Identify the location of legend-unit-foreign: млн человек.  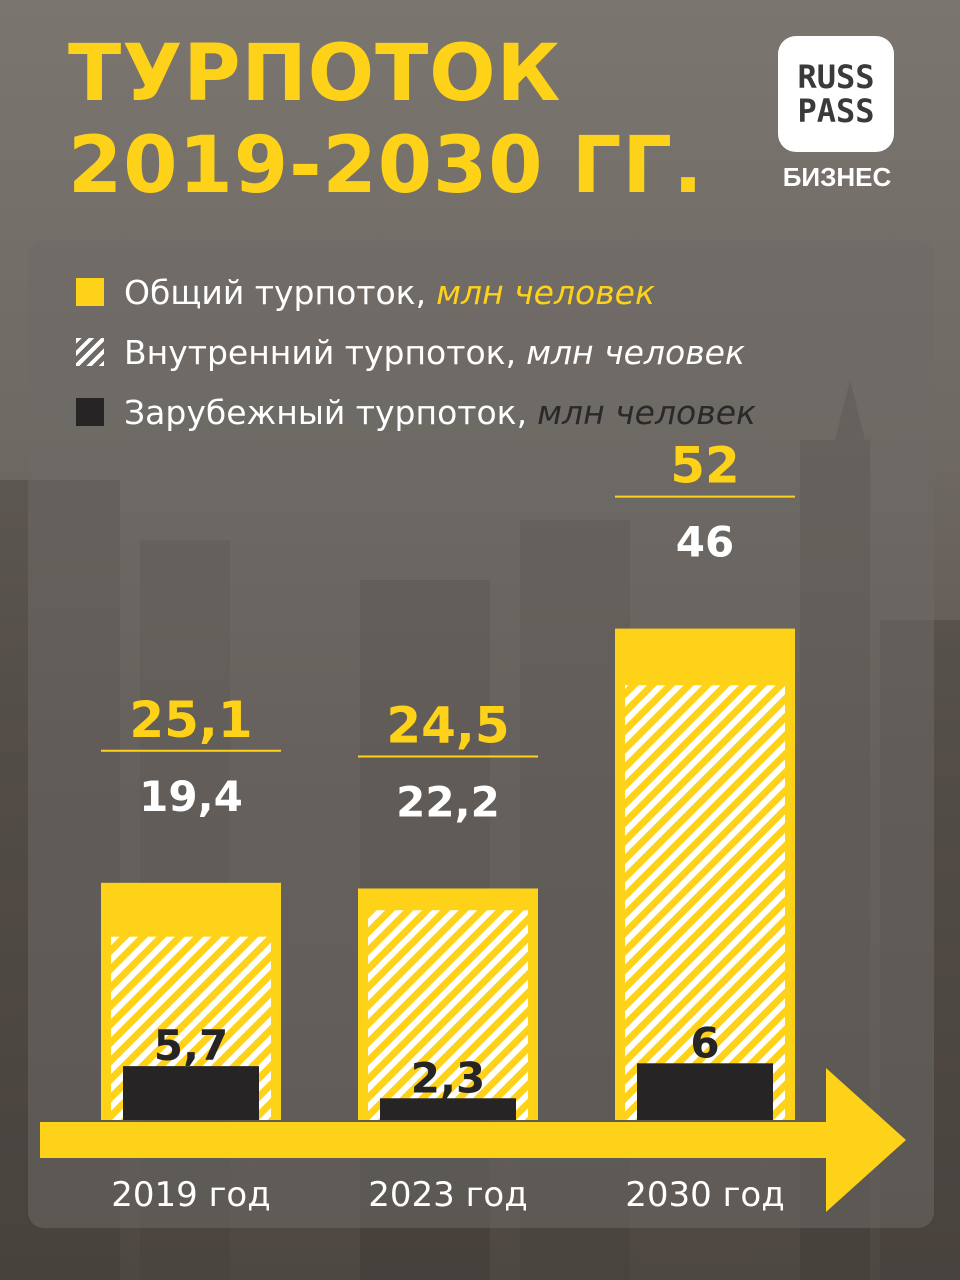
(646, 412).